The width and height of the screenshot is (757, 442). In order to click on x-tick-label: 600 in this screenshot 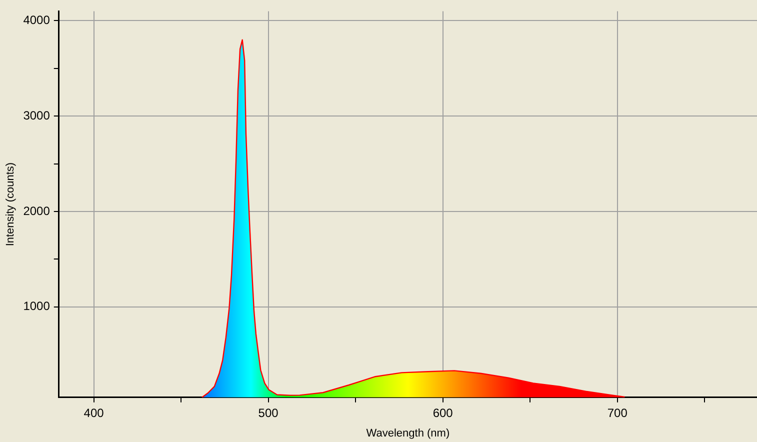, I will do `click(443, 413)`.